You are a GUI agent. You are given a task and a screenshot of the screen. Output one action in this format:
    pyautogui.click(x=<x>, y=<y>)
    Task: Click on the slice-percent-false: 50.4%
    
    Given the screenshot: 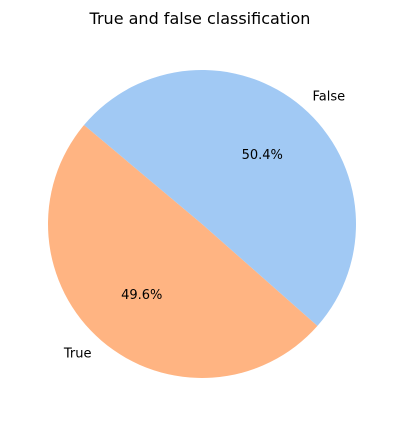 What is the action you would take?
    pyautogui.click(x=262, y=155)
    